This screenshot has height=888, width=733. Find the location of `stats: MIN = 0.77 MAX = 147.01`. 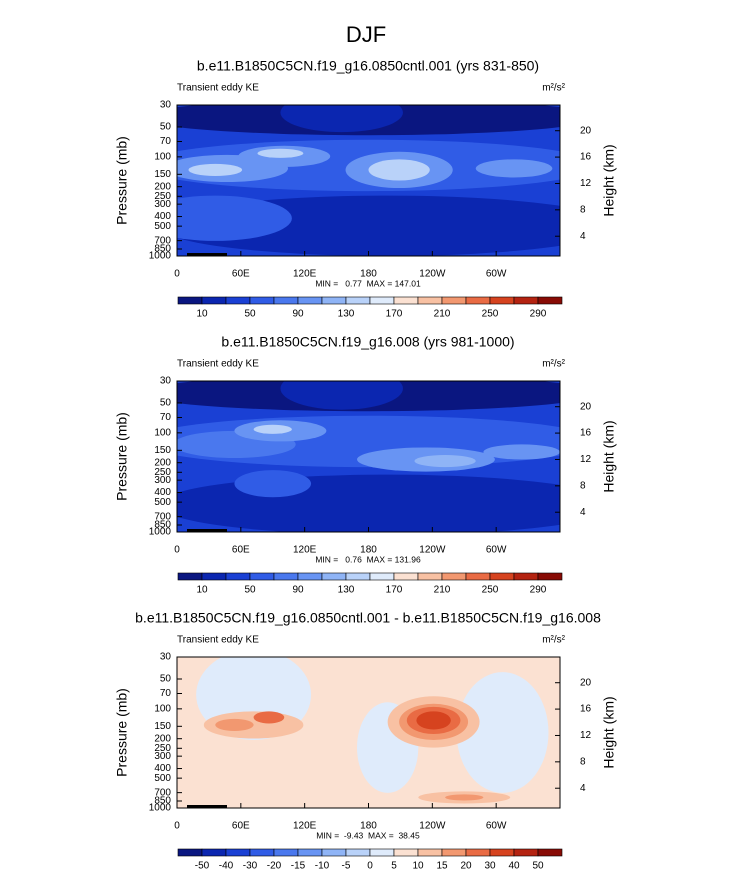

stats: MIN = 0.77 MAX = 147.01 is located at coordinates (368, 283).